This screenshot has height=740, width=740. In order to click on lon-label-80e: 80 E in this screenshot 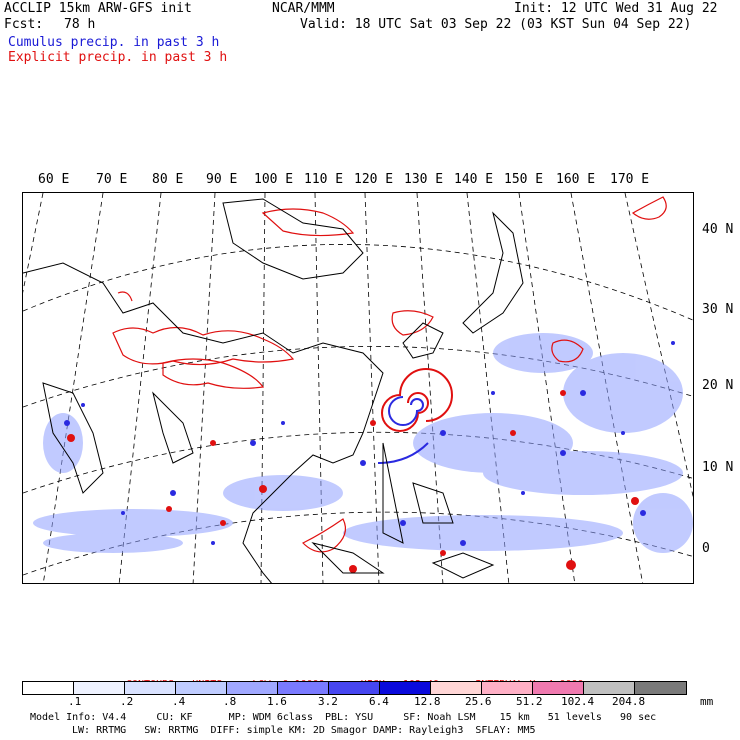, I will do `click(168, 179)`.